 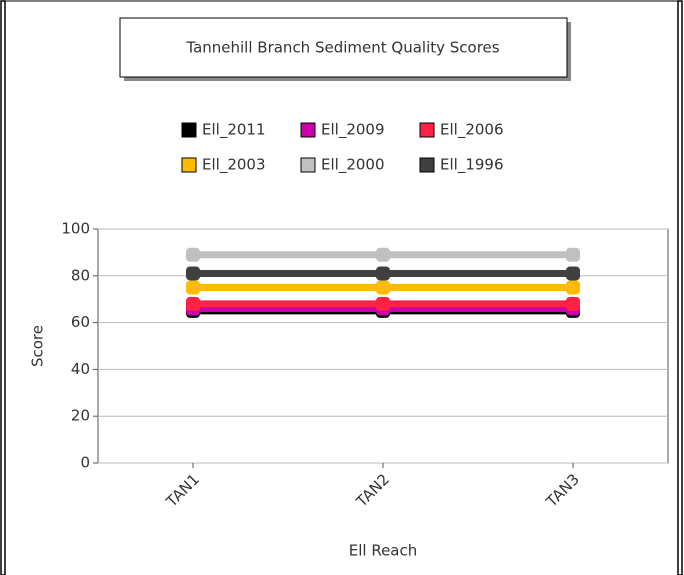 What do you see at coordinates (80, 275) in the screenshot?
I see `y-tick-label: 80` at bounding box center [80, 275].